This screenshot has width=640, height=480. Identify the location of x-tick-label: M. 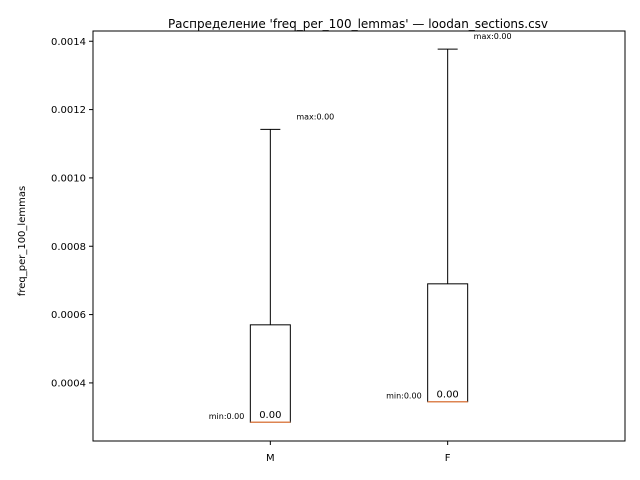
(270, 458).